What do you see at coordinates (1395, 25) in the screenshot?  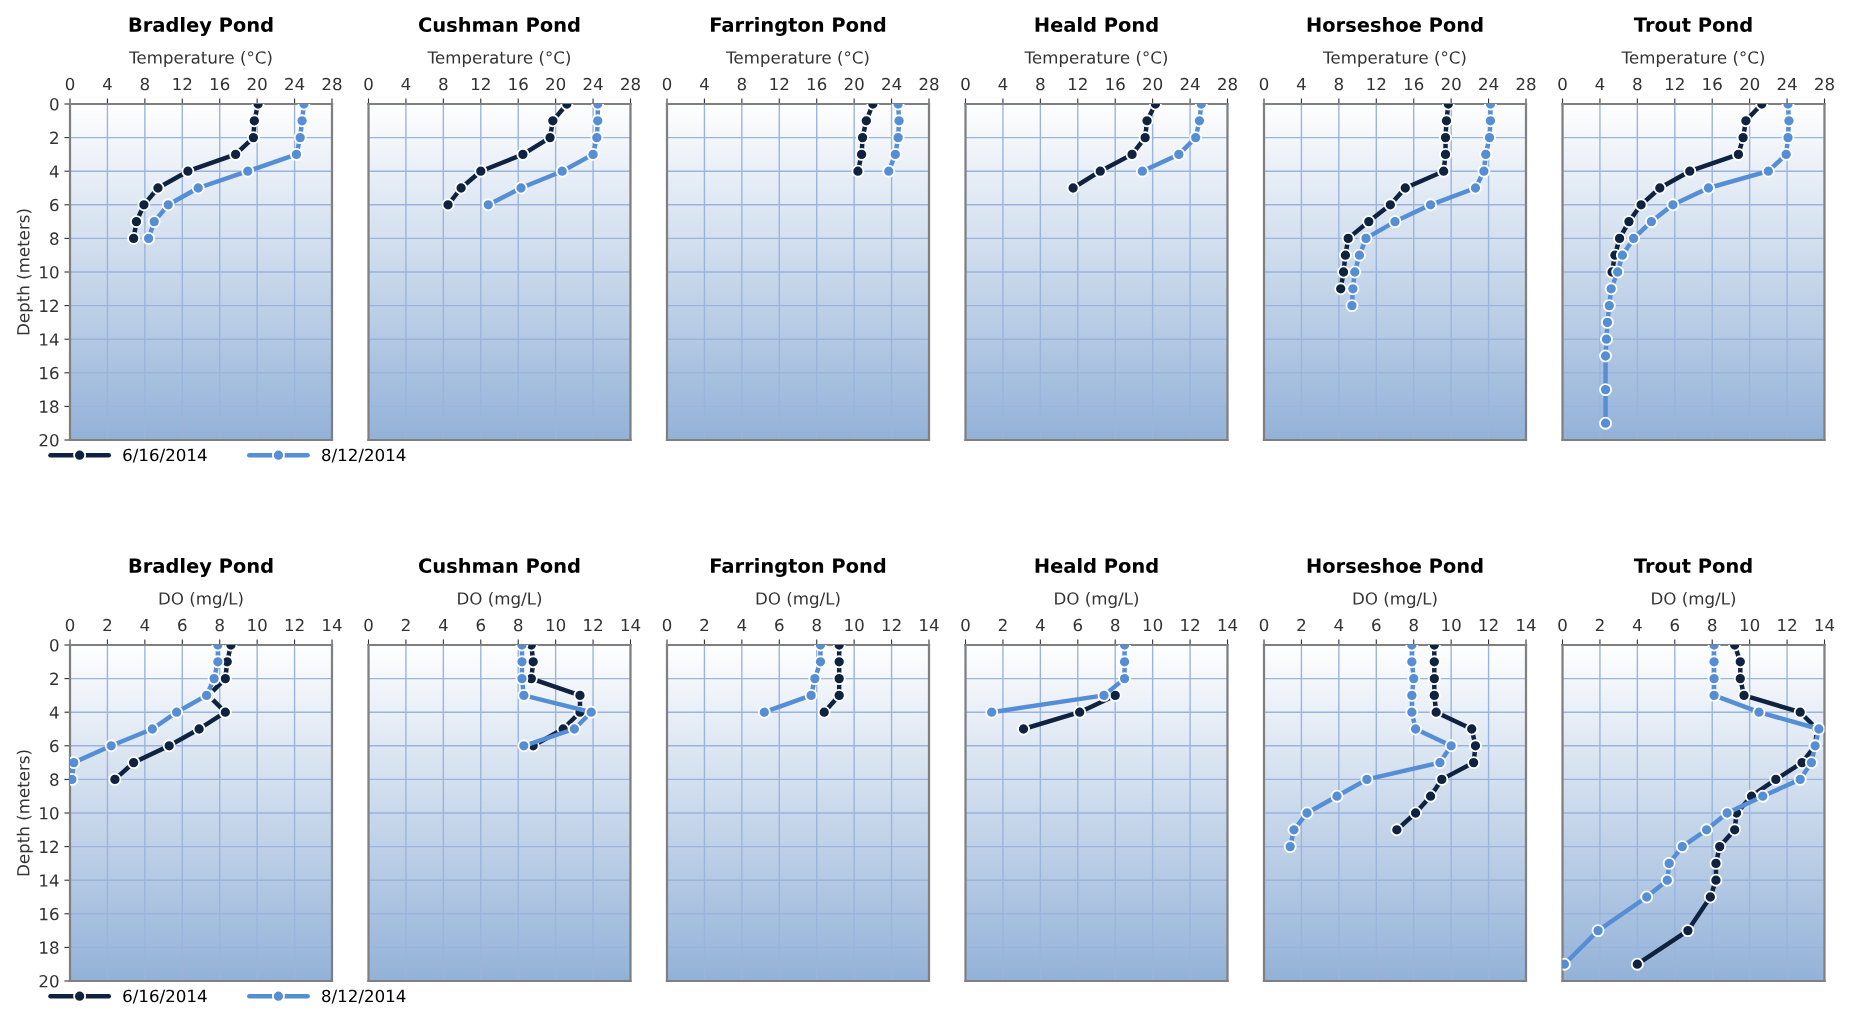 I see `chart-title: Horseshoe Pond` at bounding box center [1395, 25].